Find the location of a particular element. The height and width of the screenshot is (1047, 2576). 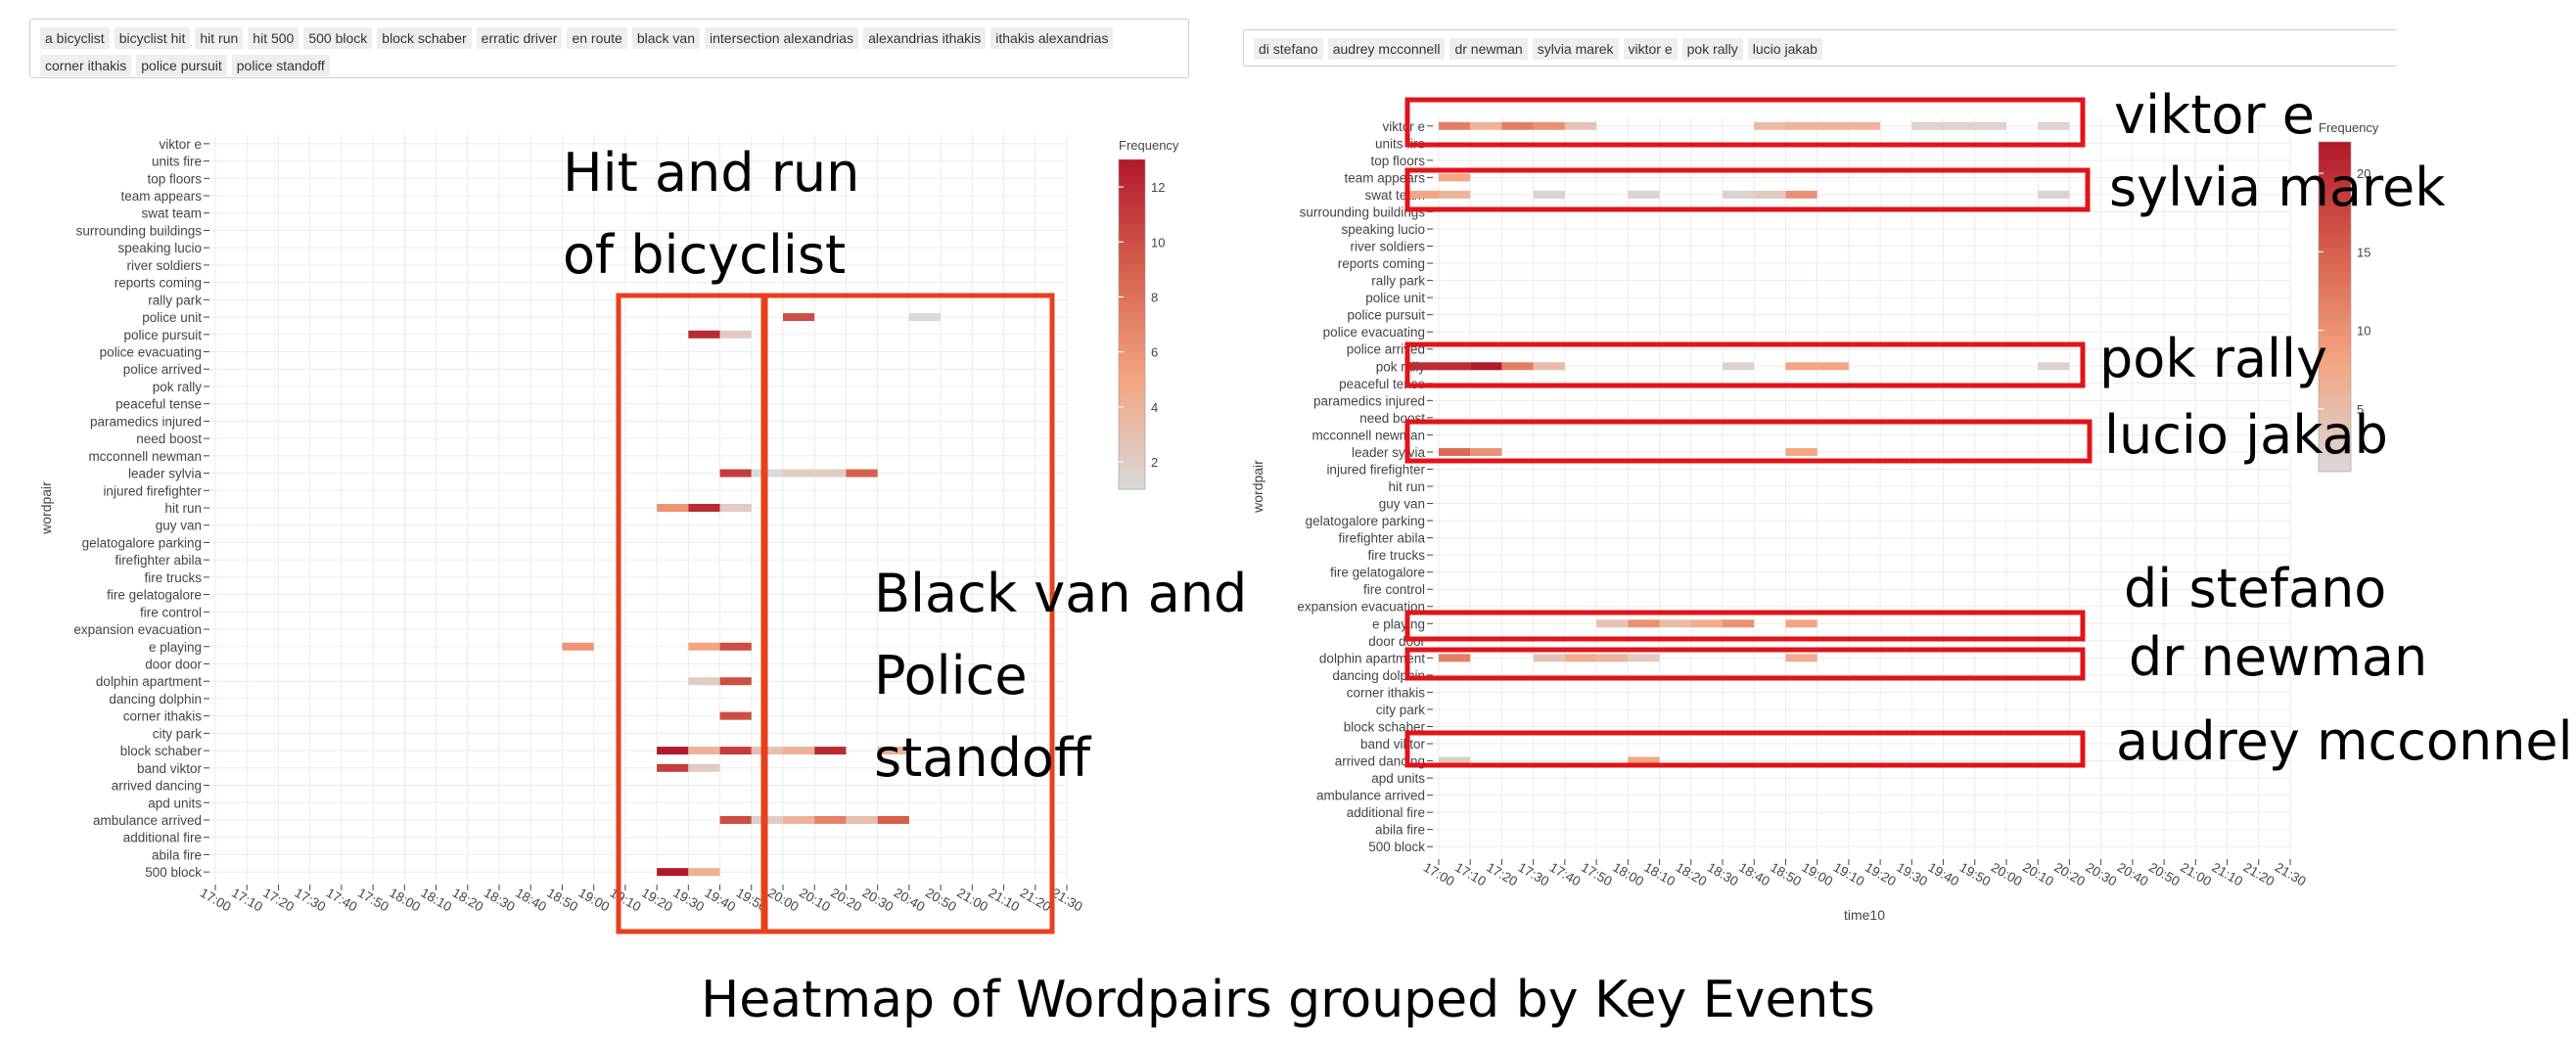

left-filter-tag: hit run is located at coordinates (220, 38).